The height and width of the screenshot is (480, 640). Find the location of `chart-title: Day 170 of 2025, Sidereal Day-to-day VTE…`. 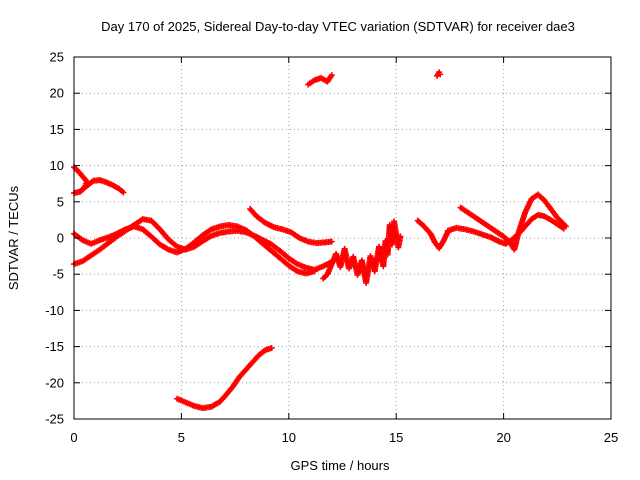

chart-title: Day 170 of 2025, Sidereal Day-to-day VTE… is located at coordinates (338, 26).